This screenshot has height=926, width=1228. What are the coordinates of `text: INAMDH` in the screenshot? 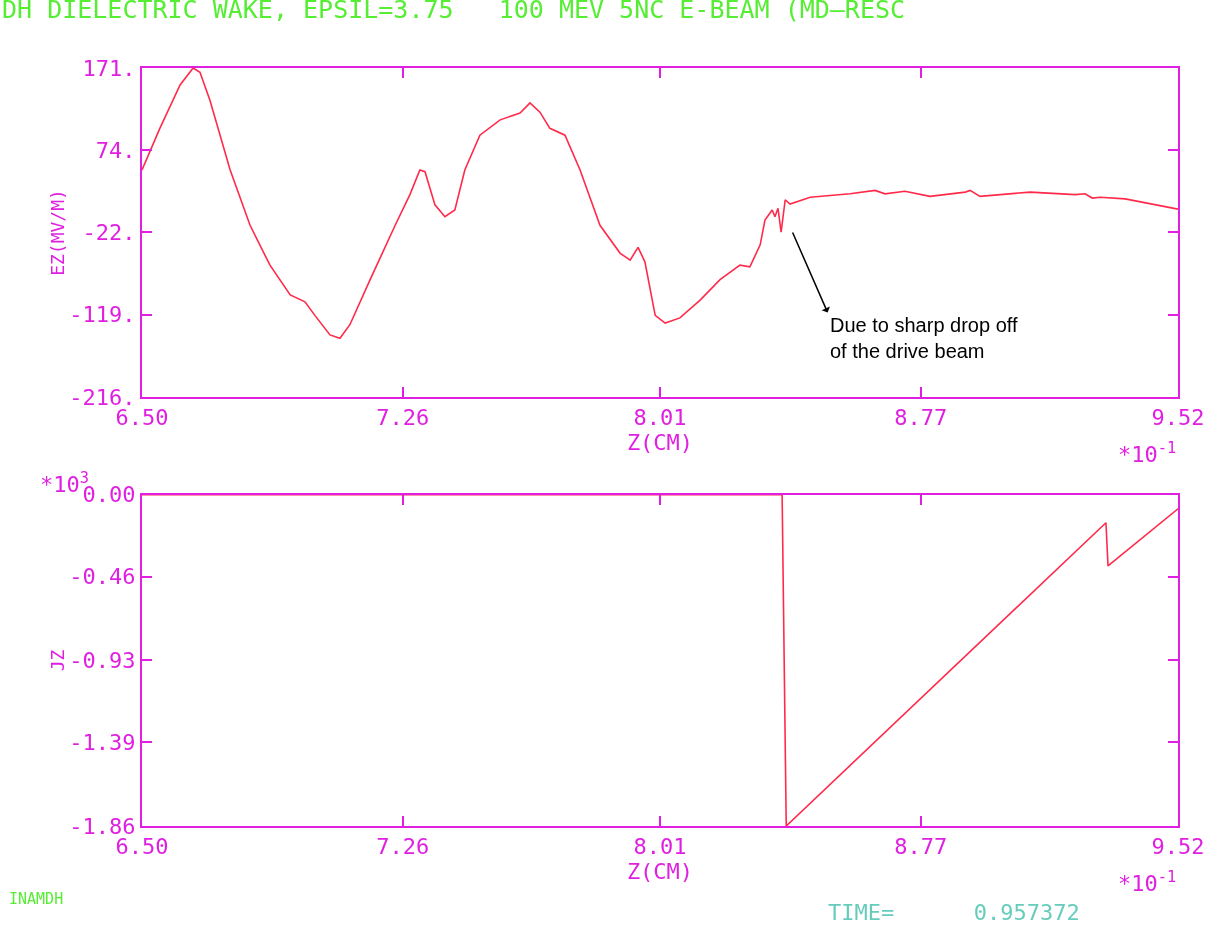 It's located at (36, 899).